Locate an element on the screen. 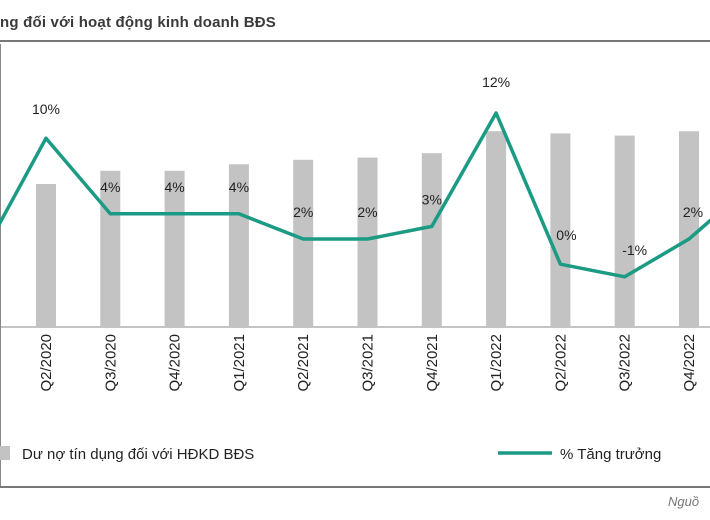  data-label-Q4-2021: 3% is located at coordinates (432, 199).